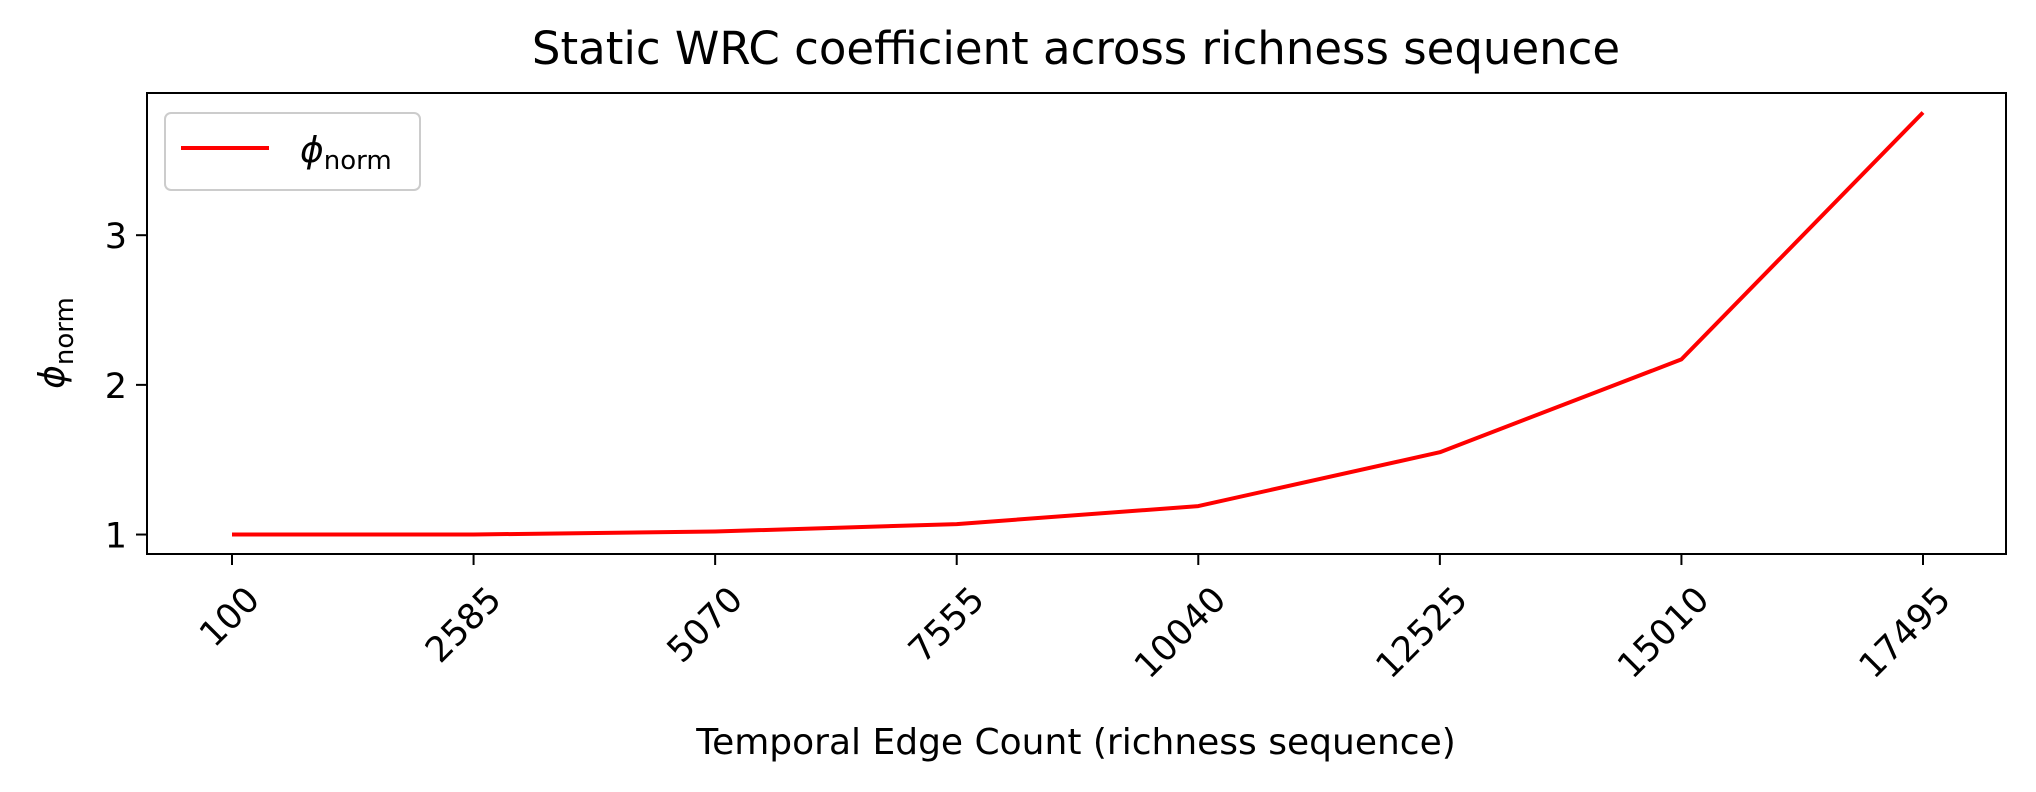 This screenshot has height=792, width=2036. Describe the element at coordinates (1905, 633) in the screenshot. I see `x-tick-label: 17495` at that location.